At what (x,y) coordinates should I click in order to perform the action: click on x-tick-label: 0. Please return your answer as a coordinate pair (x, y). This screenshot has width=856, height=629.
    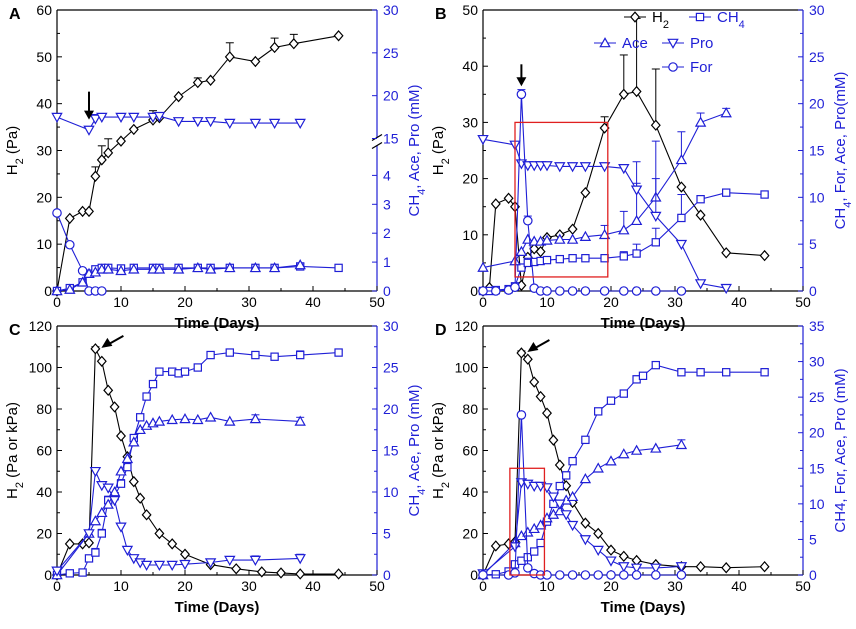
    Looking at the image, I should click on (57, 586).